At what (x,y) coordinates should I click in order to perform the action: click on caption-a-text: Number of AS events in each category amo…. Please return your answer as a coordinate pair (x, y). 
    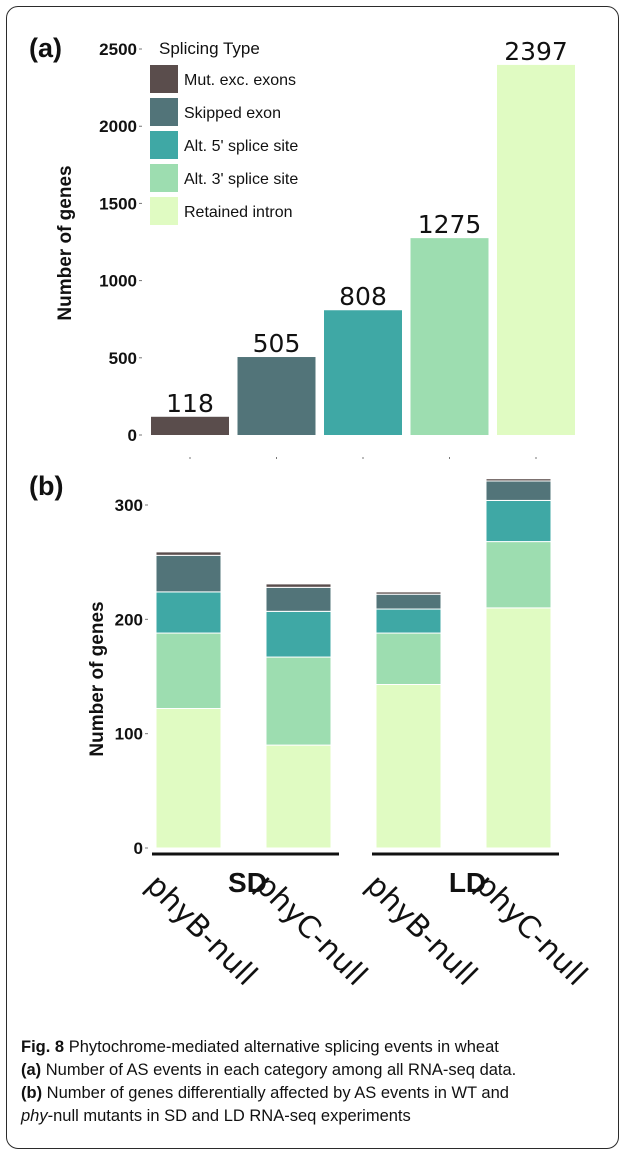
    Looking at the image, I should click on (281, 1070).